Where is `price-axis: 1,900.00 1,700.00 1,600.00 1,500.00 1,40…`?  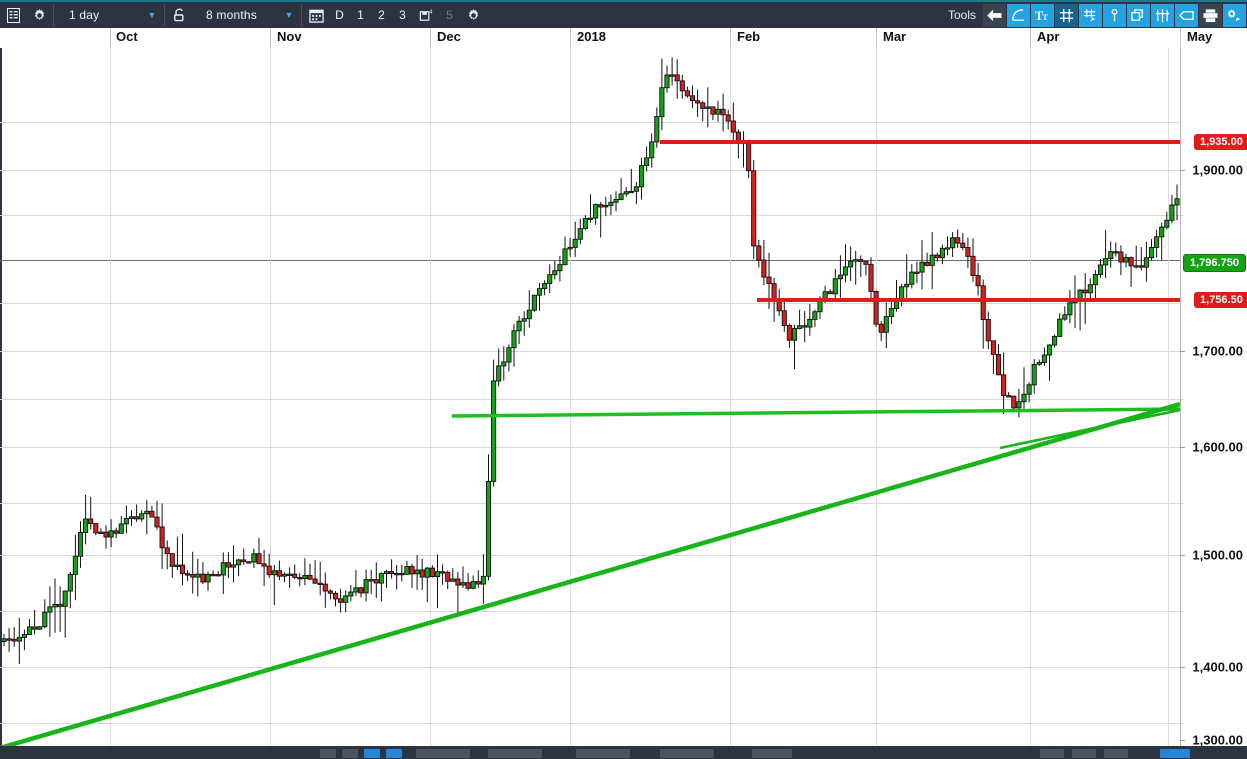
price-axis: 1,900.00 1,700.00 1,600.00 1,500.00 1,40… is located at coordinates (1213, 398).